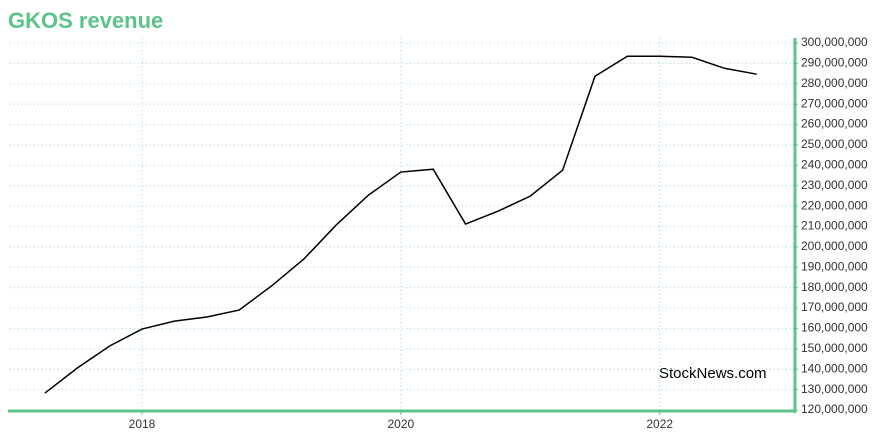 The width and height of the screenshot is (880, 440). I want to click on y-tick-label: 260,000,000, so click(834, 124).